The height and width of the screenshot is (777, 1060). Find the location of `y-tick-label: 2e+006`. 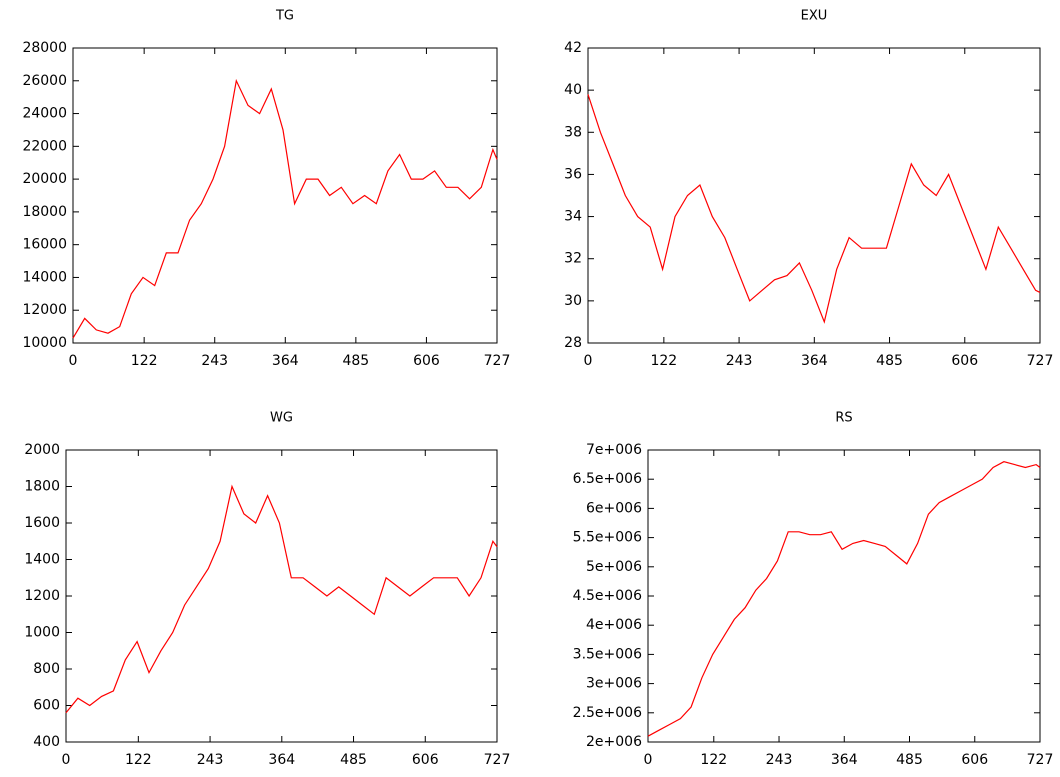

y-tick-label: 2e+006 is located at coordinates (614, 742).